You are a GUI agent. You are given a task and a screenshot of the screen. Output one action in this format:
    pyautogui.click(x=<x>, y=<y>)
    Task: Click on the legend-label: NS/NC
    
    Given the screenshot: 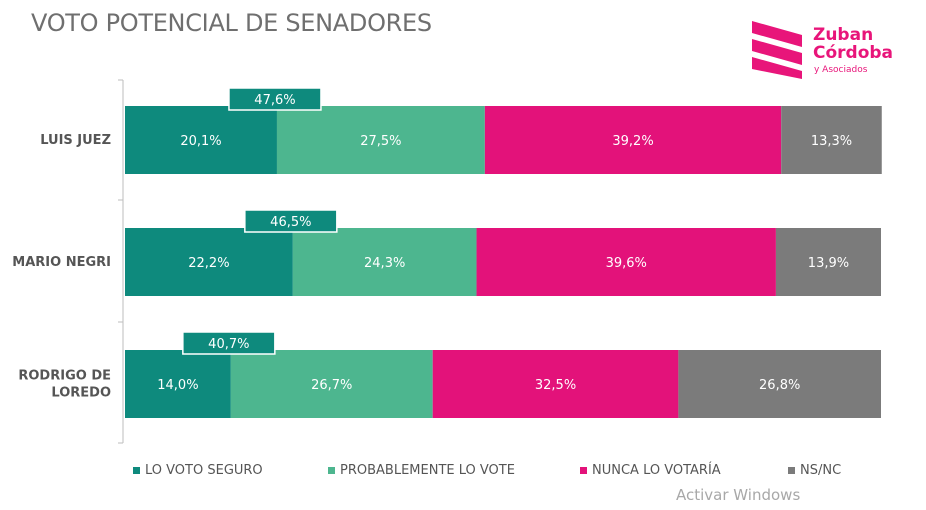 What is the action you would take?
    pyautogui.click(x=821, y=470)
    